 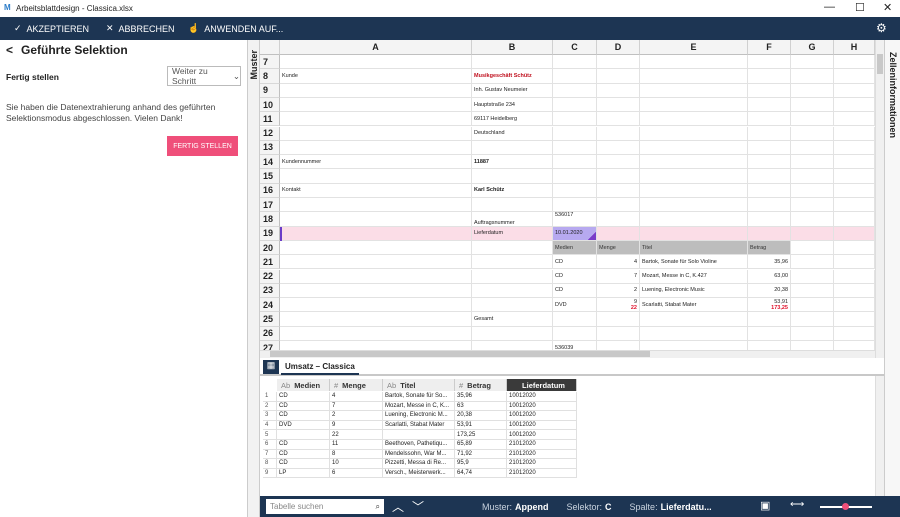 I want to click on table-column-header: Ab Medien, so click(x=303, y=385).